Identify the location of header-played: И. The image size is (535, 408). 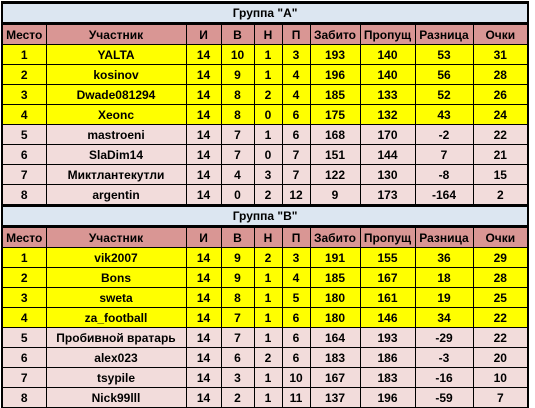
(203, 34).